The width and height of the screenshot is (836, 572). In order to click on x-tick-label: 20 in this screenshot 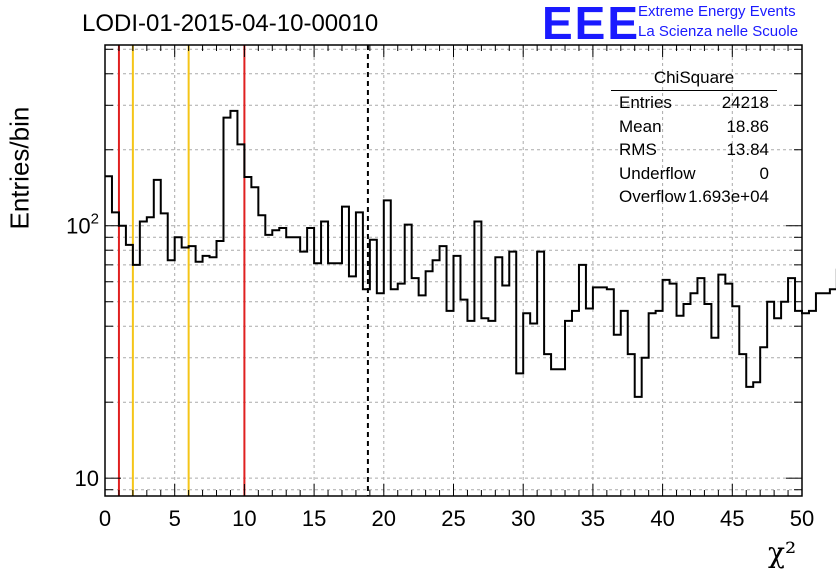, I will do `click(384, 518)`.